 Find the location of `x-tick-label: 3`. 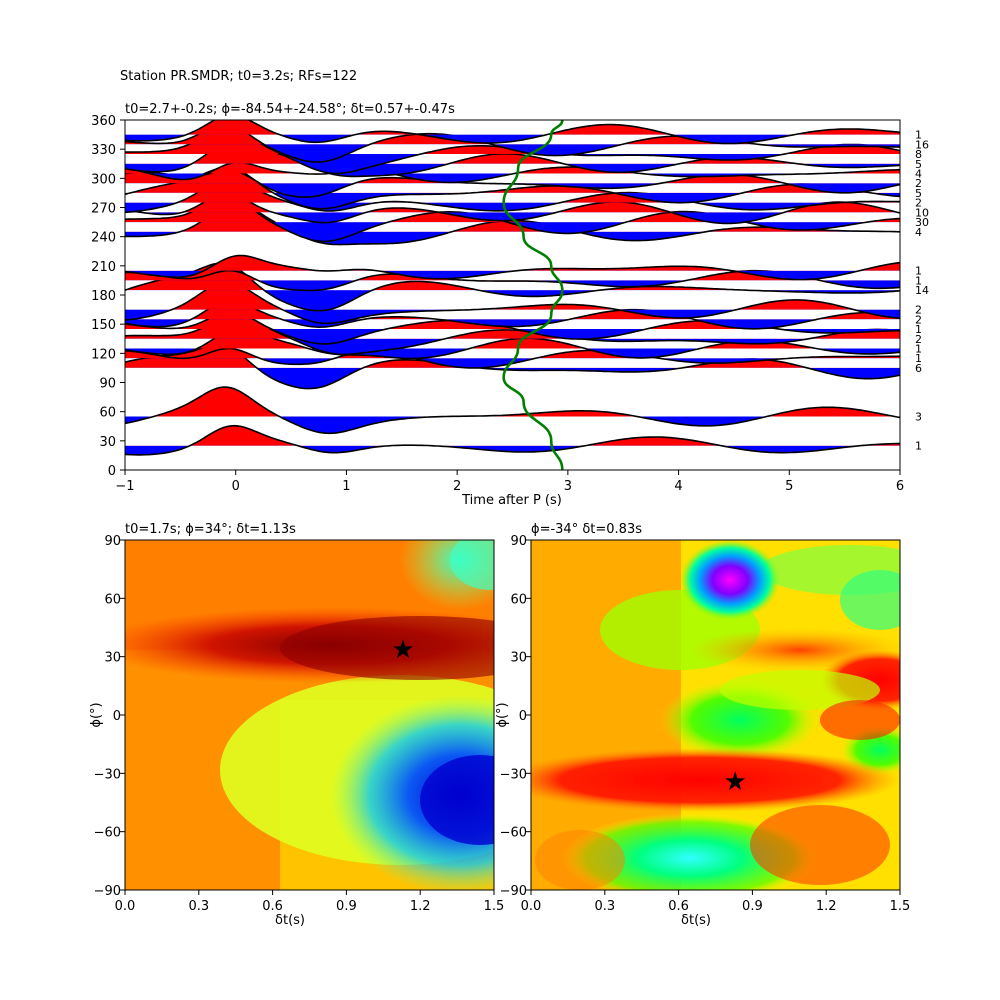

x-tick-label: 3 is located at coordinates (568, 486).